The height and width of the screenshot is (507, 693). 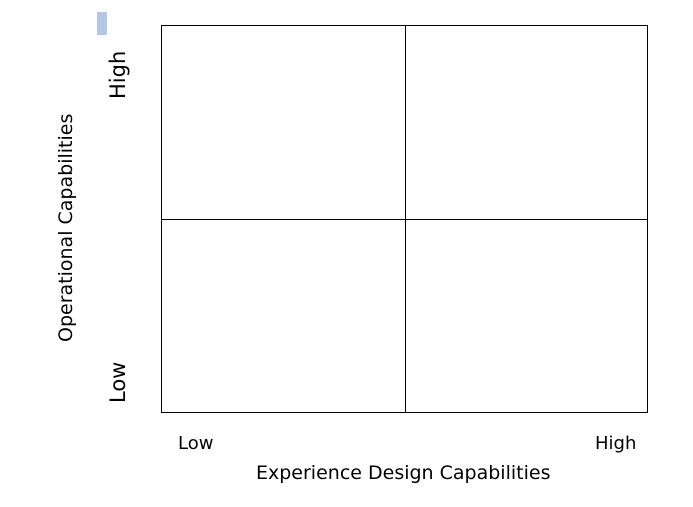 What do you see at coordinates (196, 443) in the screenshot?
I see `x-axis-low-label: Low` at bounding box center [196, 443].